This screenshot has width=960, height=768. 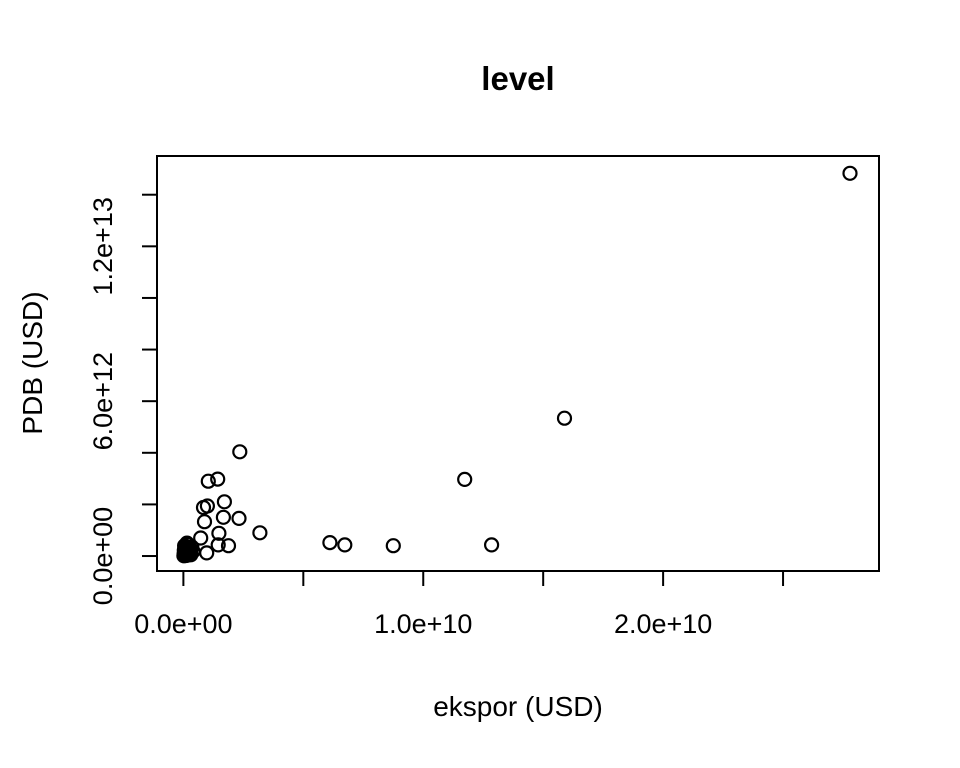 I want to click on x-axis-tick-labels: 0.0e+00 1.0e+10 2.0e+10, so click(x=423, y=624).